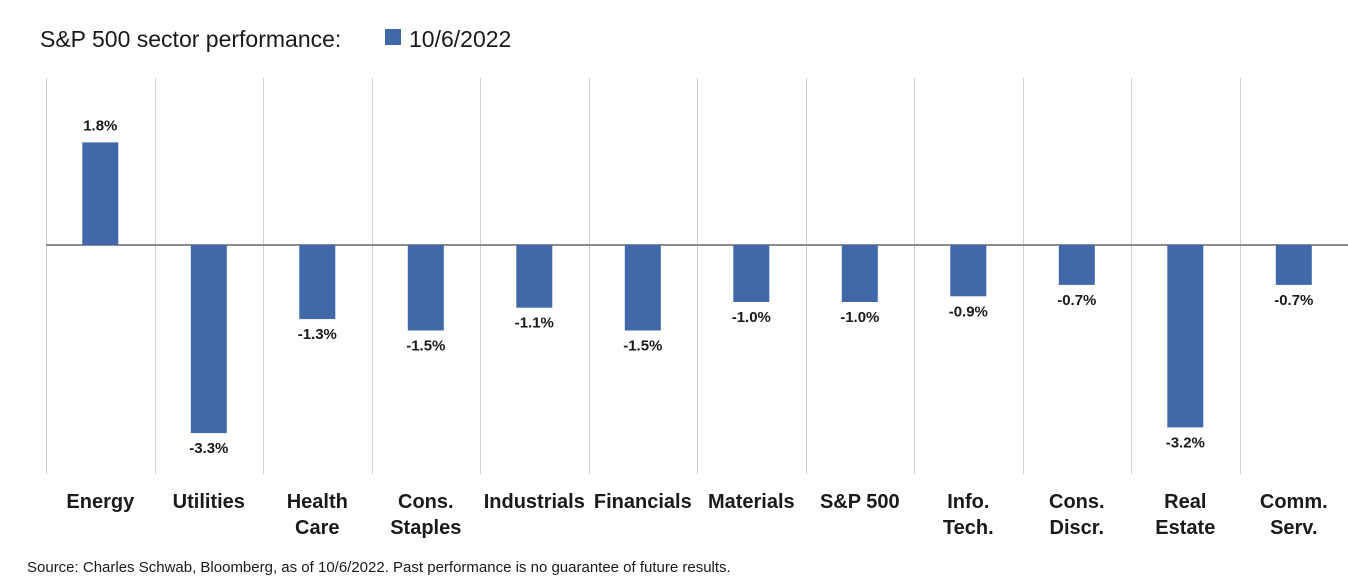 The width and height of the screenshot is (1348, 584). What do you see at coordinates (1077, 515) in the screenshot?
I see `category-label: Cons. Discr.` at bounding box center [1077, 515].